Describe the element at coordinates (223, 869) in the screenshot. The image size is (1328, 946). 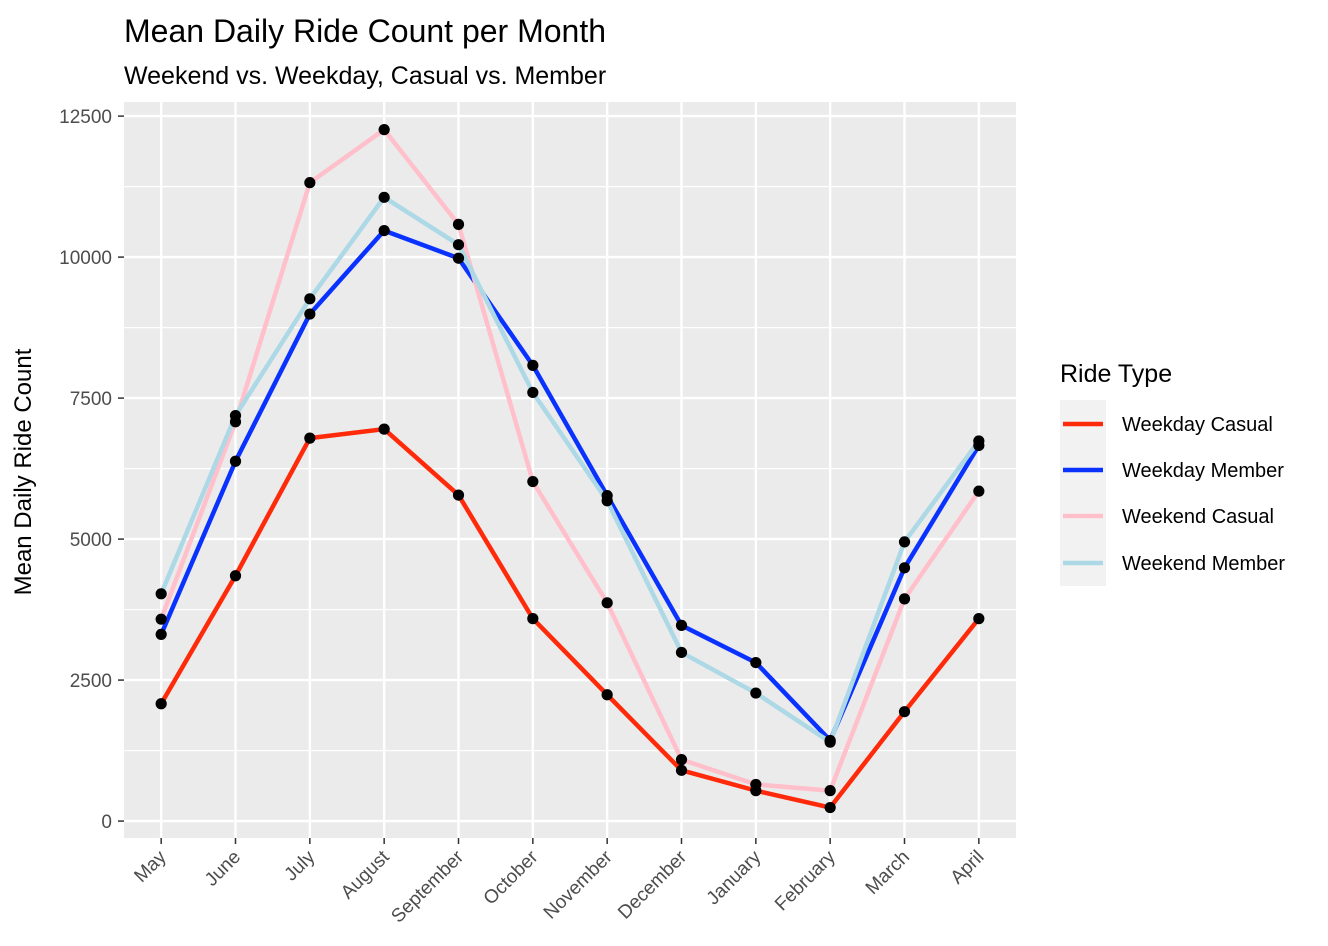
I see `x-tick-label: June` at that location.